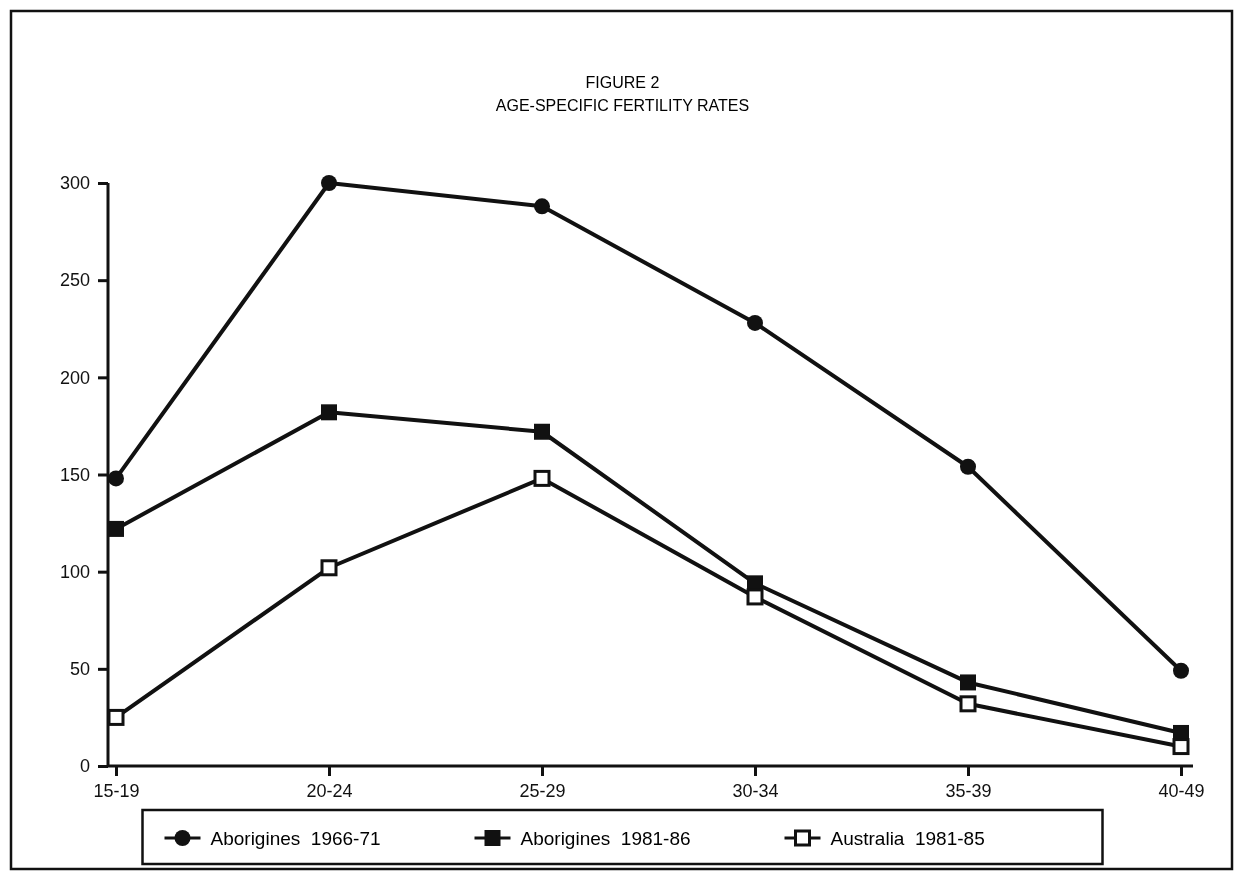 The image size is (1245, 876). What do you see at coordinates (605, 838) in the screenshot?
I see `legend-label: Aborigines 1981-86` at bounding box center [605, 838].